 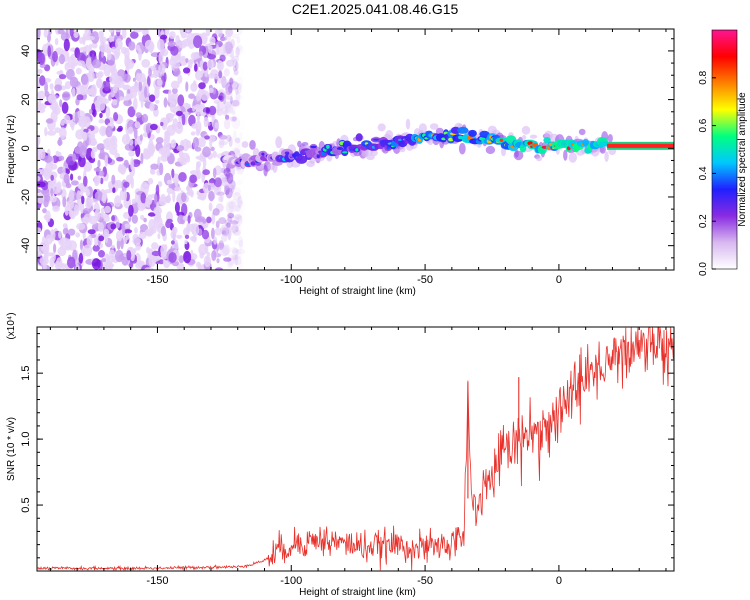 I want to click on colorbar-tick-label: 0.2, so click(x=703, y=221).